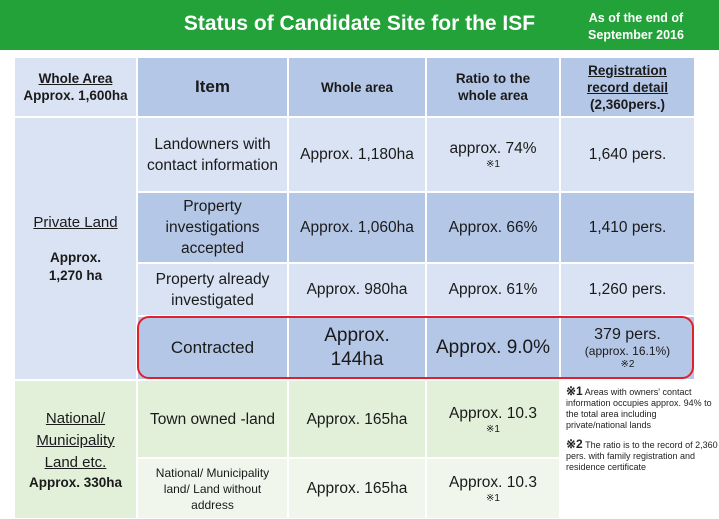 This screenshot has width=719, height=519. I want to click on registration-title: Registration record detail, so click(627, 78).